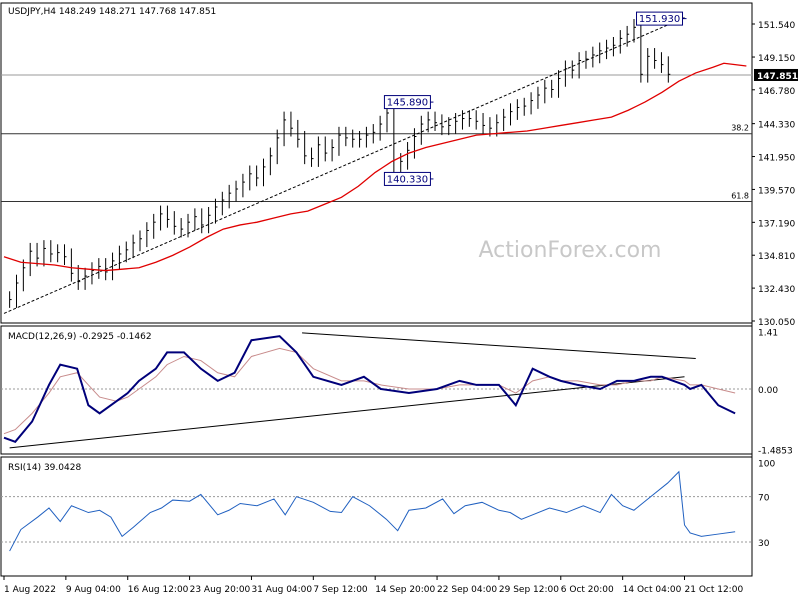 This screenshot has width=800, height=604. I want to click on fib-level-label: 61.8, so click(740, 195).